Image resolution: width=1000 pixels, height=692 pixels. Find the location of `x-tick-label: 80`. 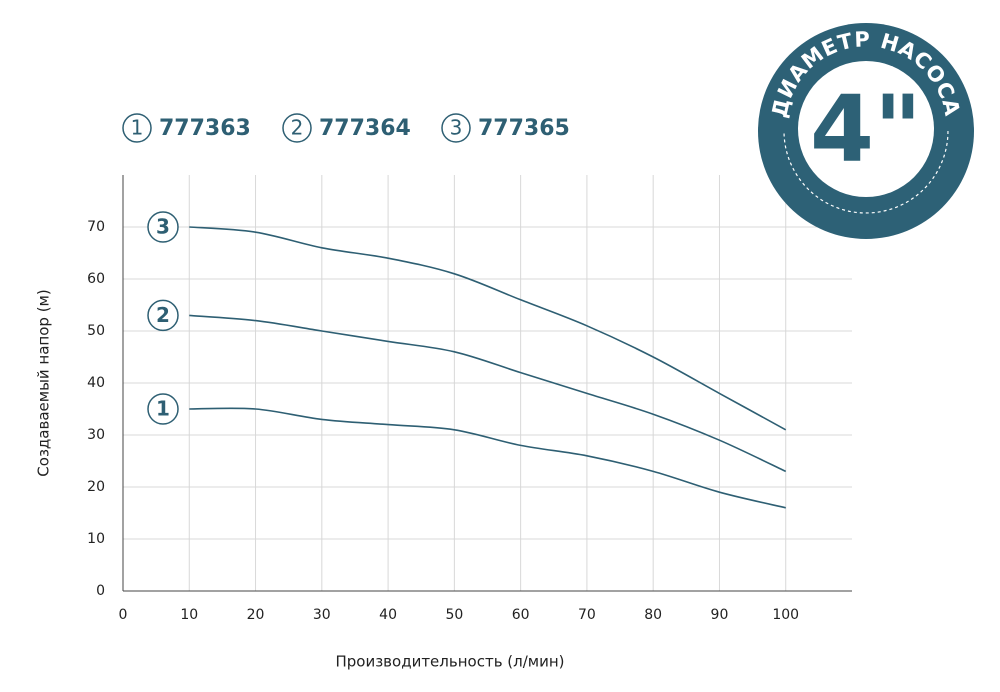

x-tick-label: 80 is located at coordinates (653, 615).